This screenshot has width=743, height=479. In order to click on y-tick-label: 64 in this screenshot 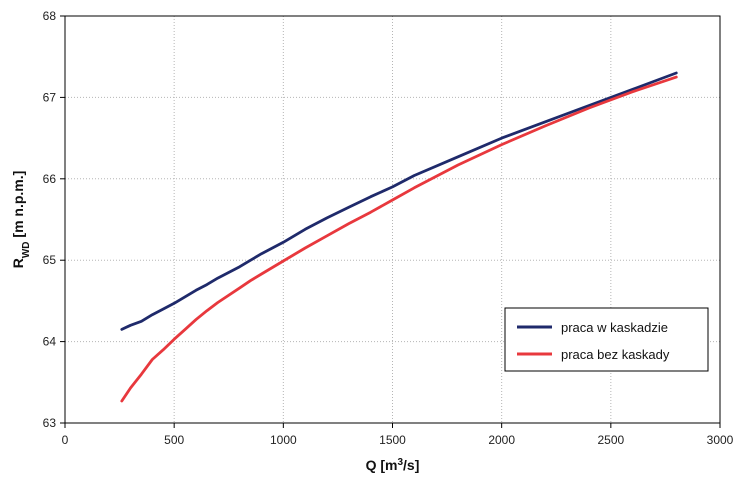, I will do `click(50, 342)`.